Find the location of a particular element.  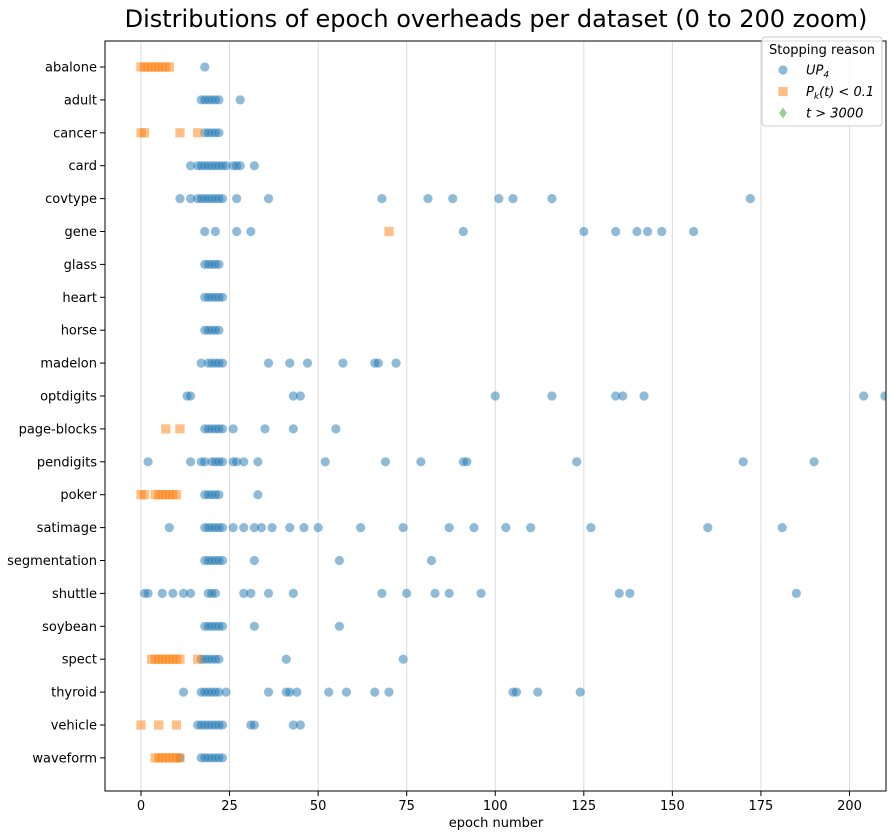

legend-items: UP4 Pk(t) < 0.1 t > 3000 is located at coordinates (826, 93).